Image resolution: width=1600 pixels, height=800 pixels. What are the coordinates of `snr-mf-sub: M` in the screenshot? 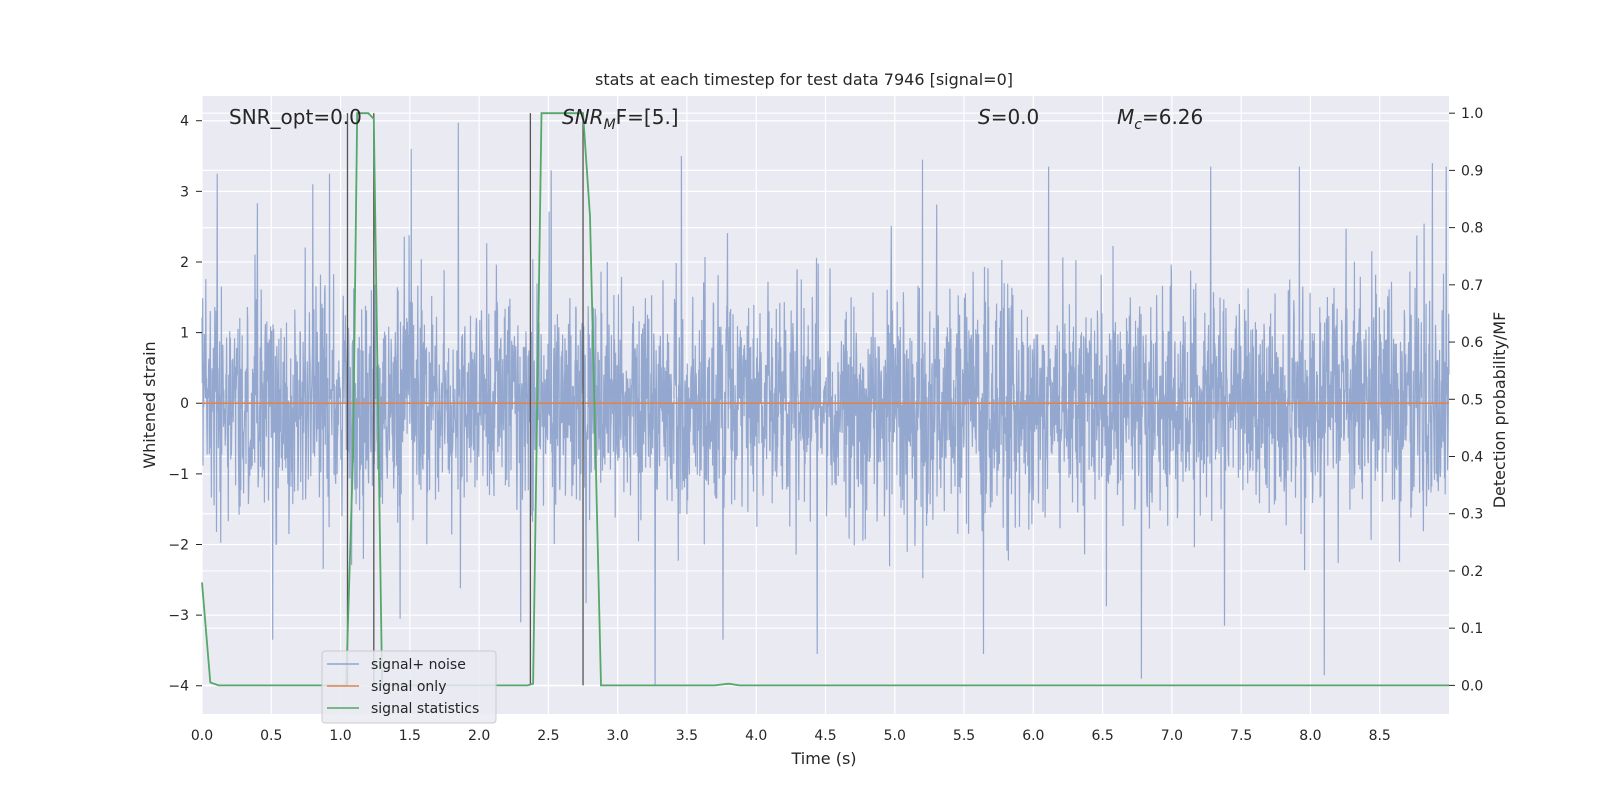 It's located at (610, 125).